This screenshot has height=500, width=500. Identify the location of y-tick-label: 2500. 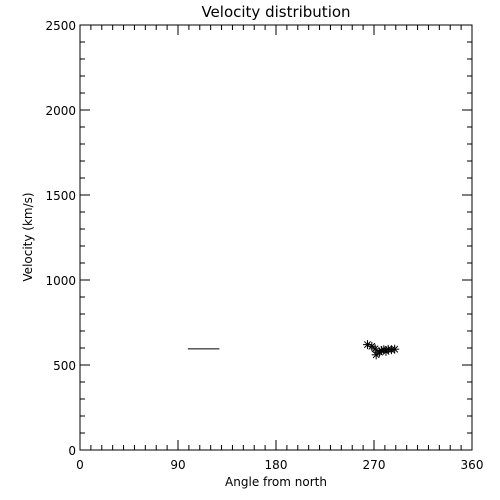
(60, 26).